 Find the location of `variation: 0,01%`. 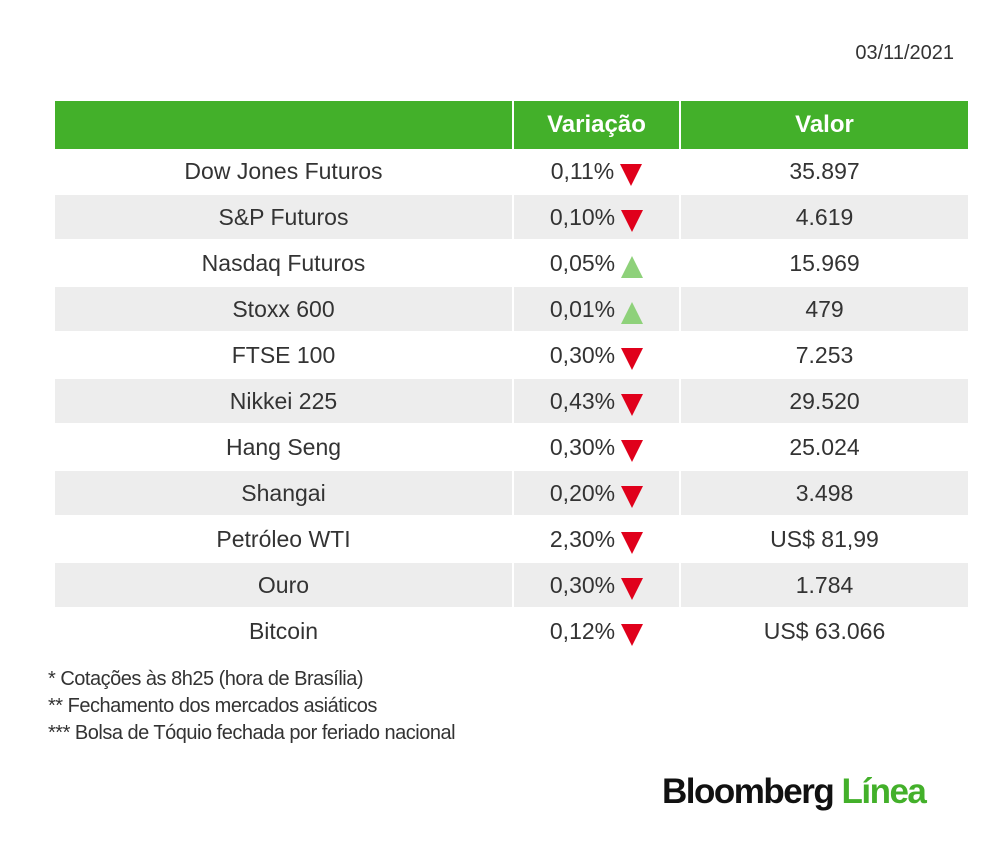

variation: 0,01% is located at coordinates (582, 308).